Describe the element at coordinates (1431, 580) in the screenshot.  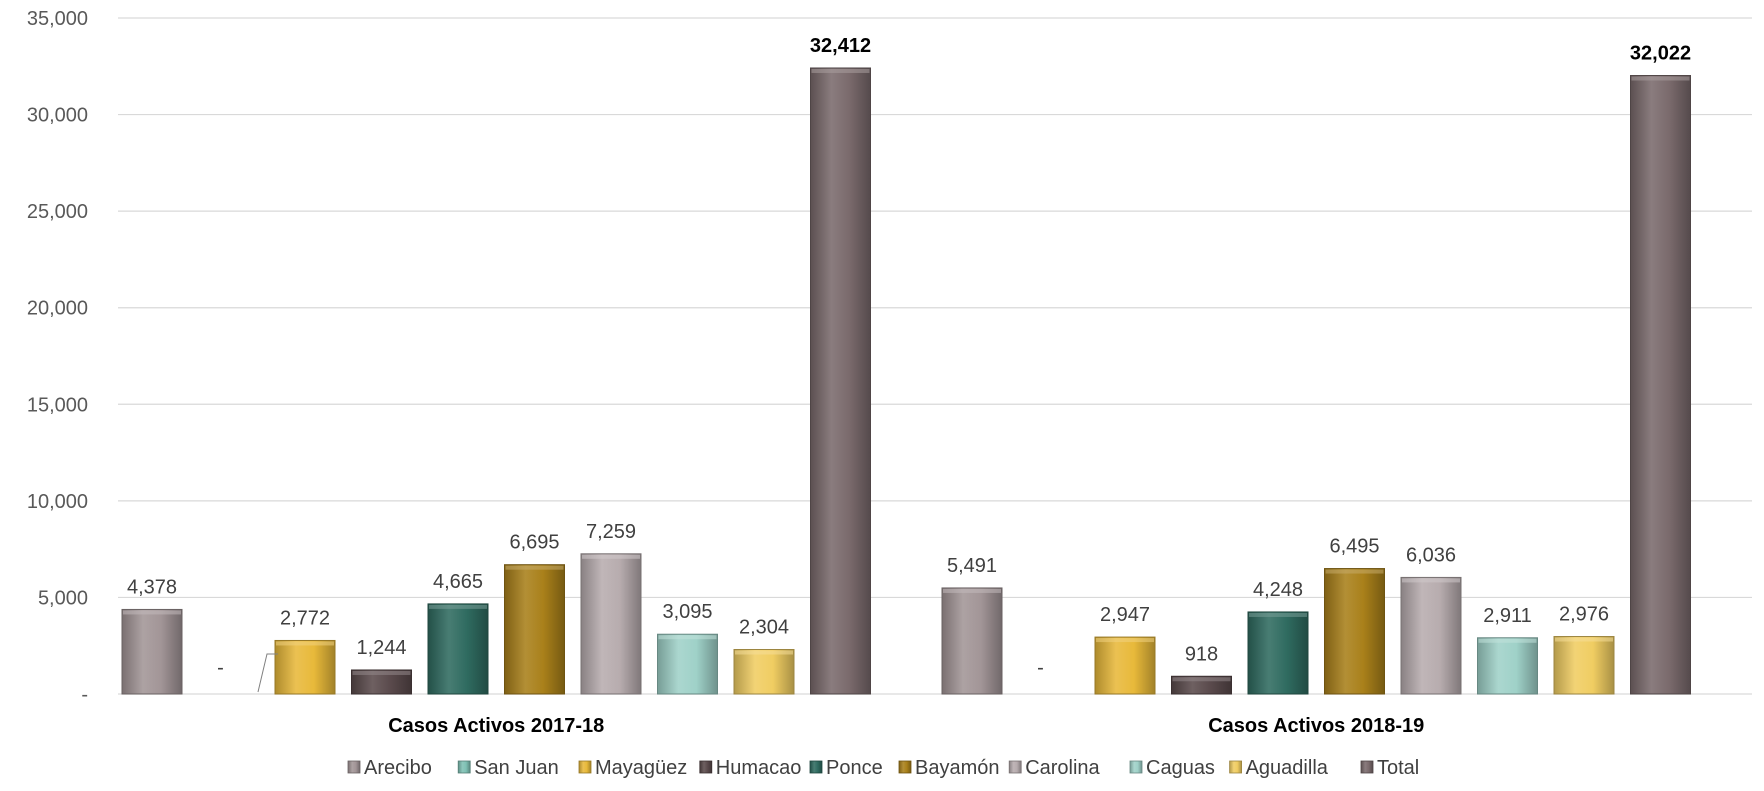
I see `bar-carolina-2-highlight` at that location.